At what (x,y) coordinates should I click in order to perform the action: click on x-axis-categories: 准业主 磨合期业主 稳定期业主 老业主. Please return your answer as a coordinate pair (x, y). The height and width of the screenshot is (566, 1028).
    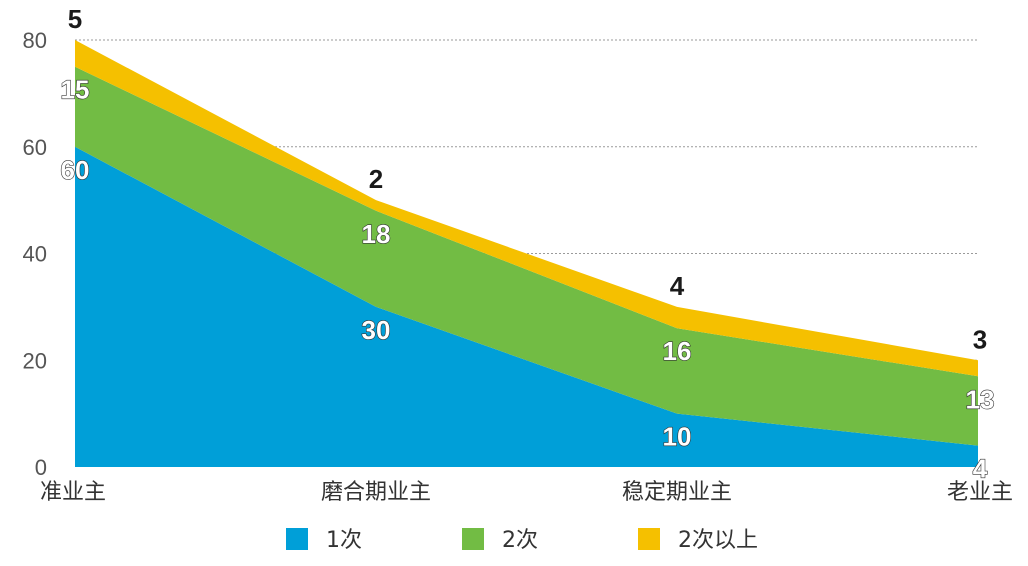
    Looking at the image, I should click on (526, 492).